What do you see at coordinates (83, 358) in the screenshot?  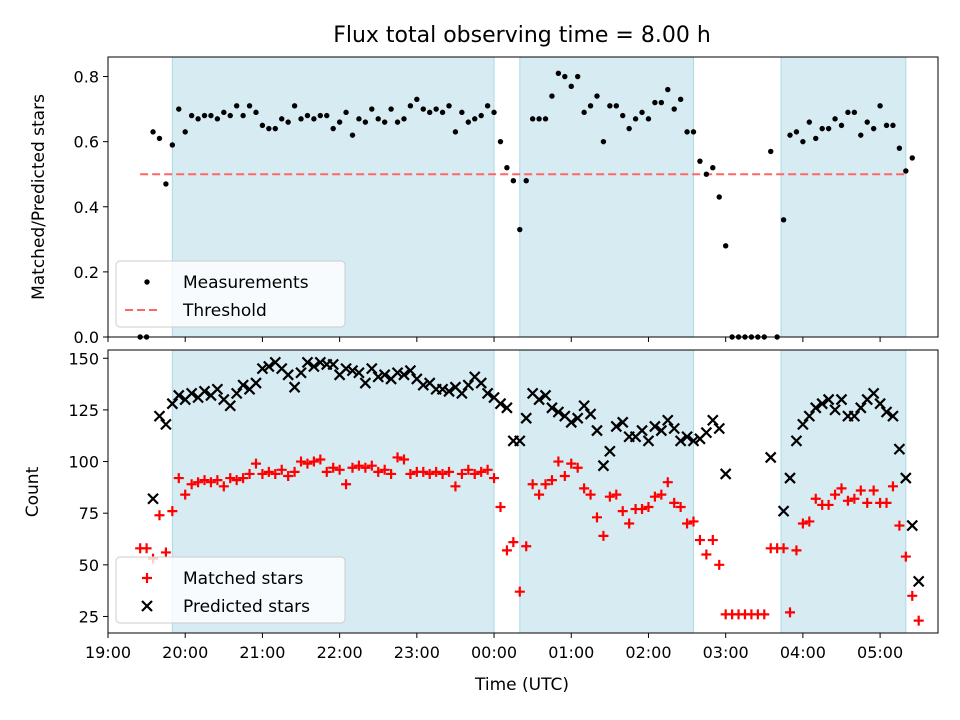 I see `y-tick-label: 150` at bounding box center [83, 358].